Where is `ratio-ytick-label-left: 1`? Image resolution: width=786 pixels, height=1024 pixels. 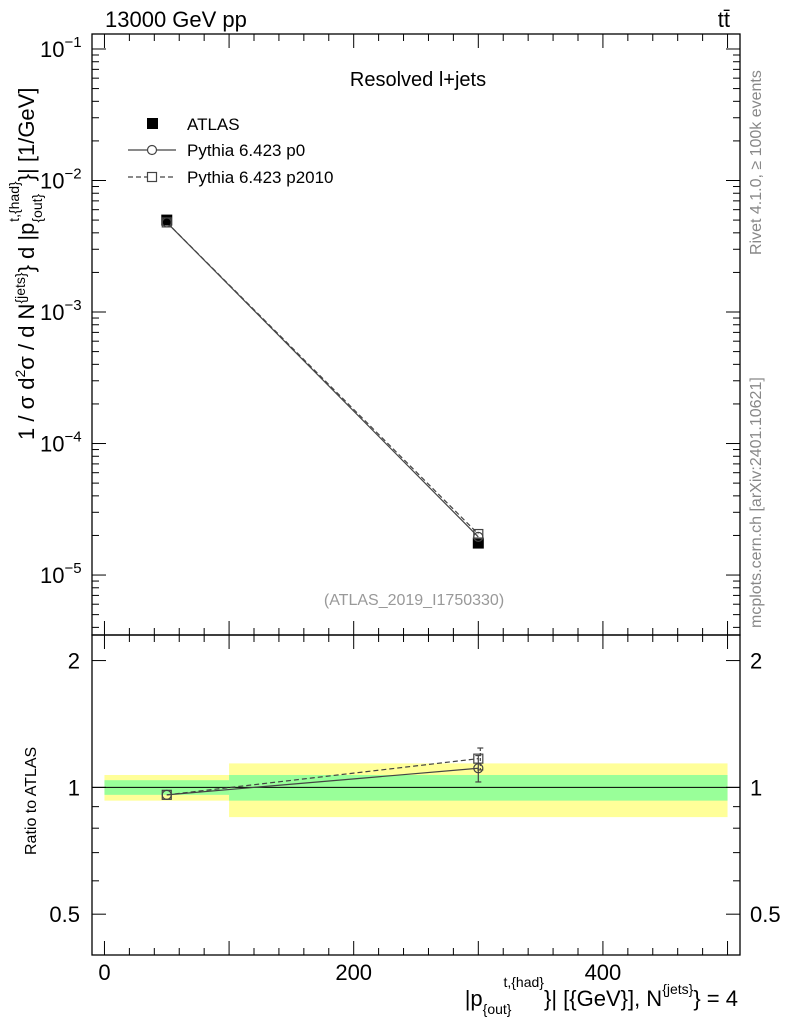 ratio-ytick-label-left: 1 is located at coordinates (74, 787).